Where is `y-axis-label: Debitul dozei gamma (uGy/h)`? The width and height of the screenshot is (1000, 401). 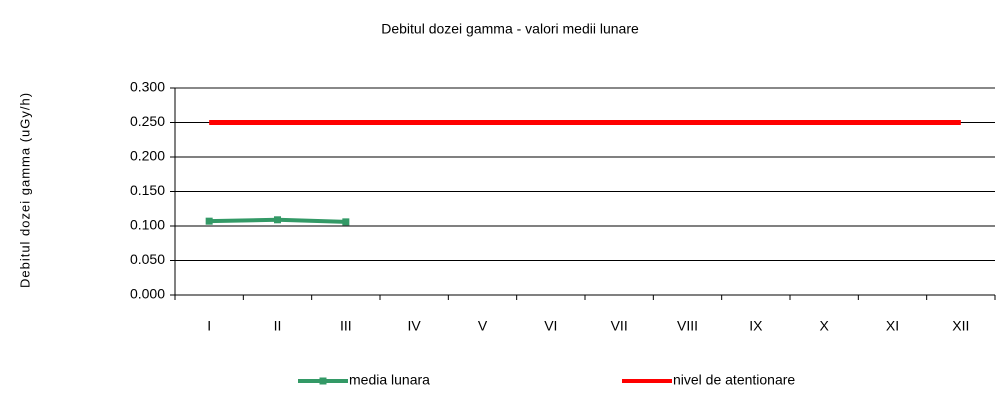 y-axis-label: Debitul dozei gamma (uGy/h) is located at coordinates (24, 190).